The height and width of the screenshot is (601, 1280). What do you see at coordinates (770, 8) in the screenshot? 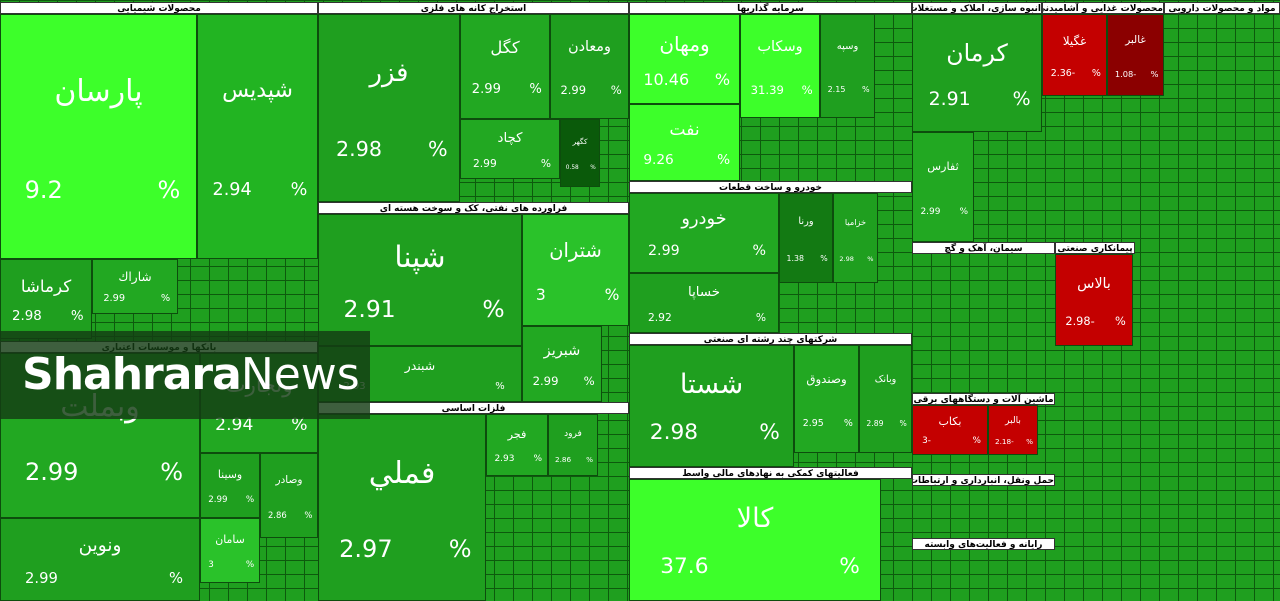
I see `sector-title: سرمایه گذاریها` at bounding box center [770, 8].